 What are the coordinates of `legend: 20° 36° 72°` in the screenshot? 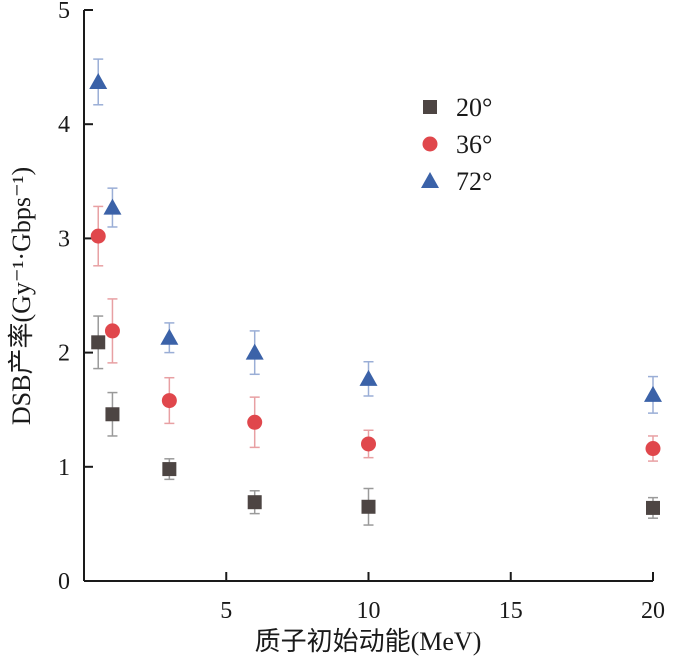 It's located at (456, 144).